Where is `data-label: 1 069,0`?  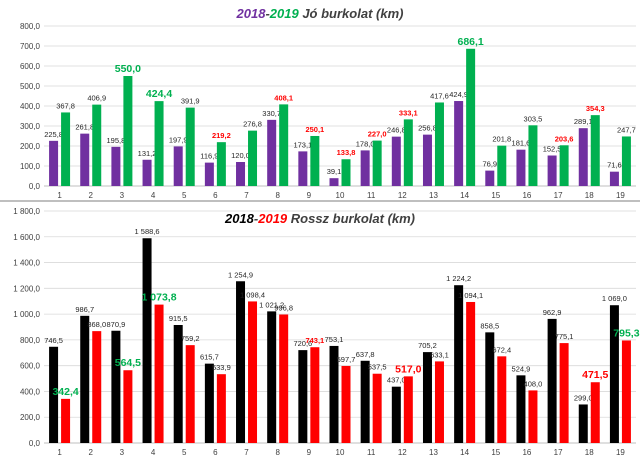
data-label: 1 069,0 is located at coordinates (614, 298).